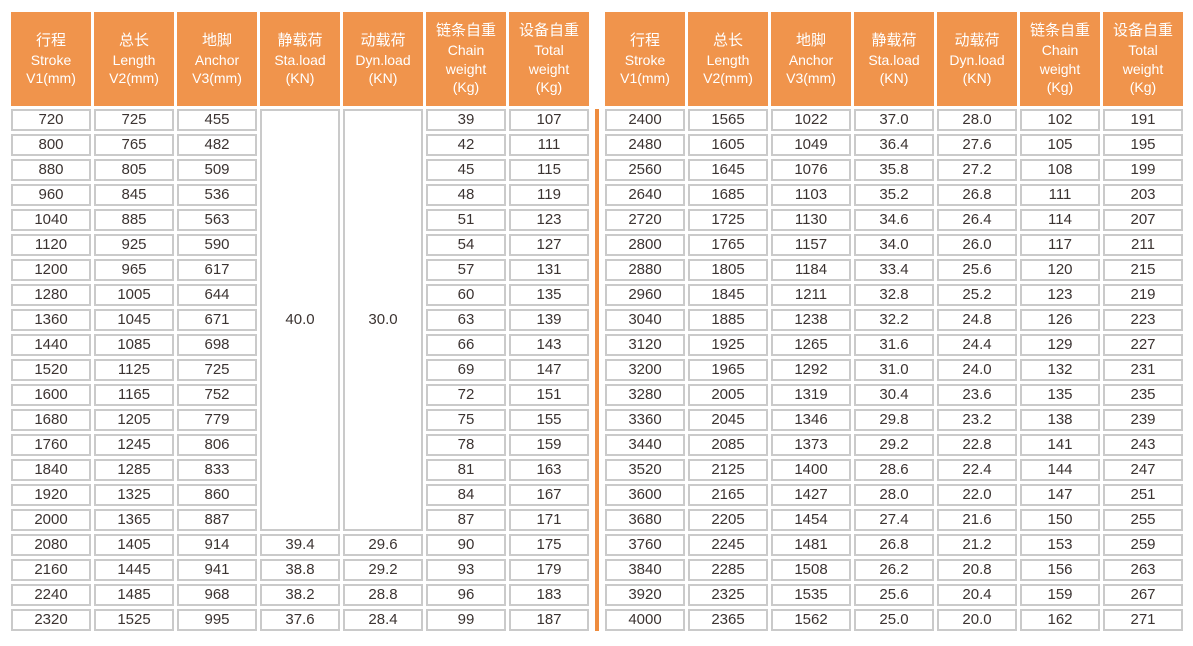  What do you see at coordinates (811, 545) in the screenshot?
I see `data-cell-anchor: 1481` at bounding box center [811, 545].